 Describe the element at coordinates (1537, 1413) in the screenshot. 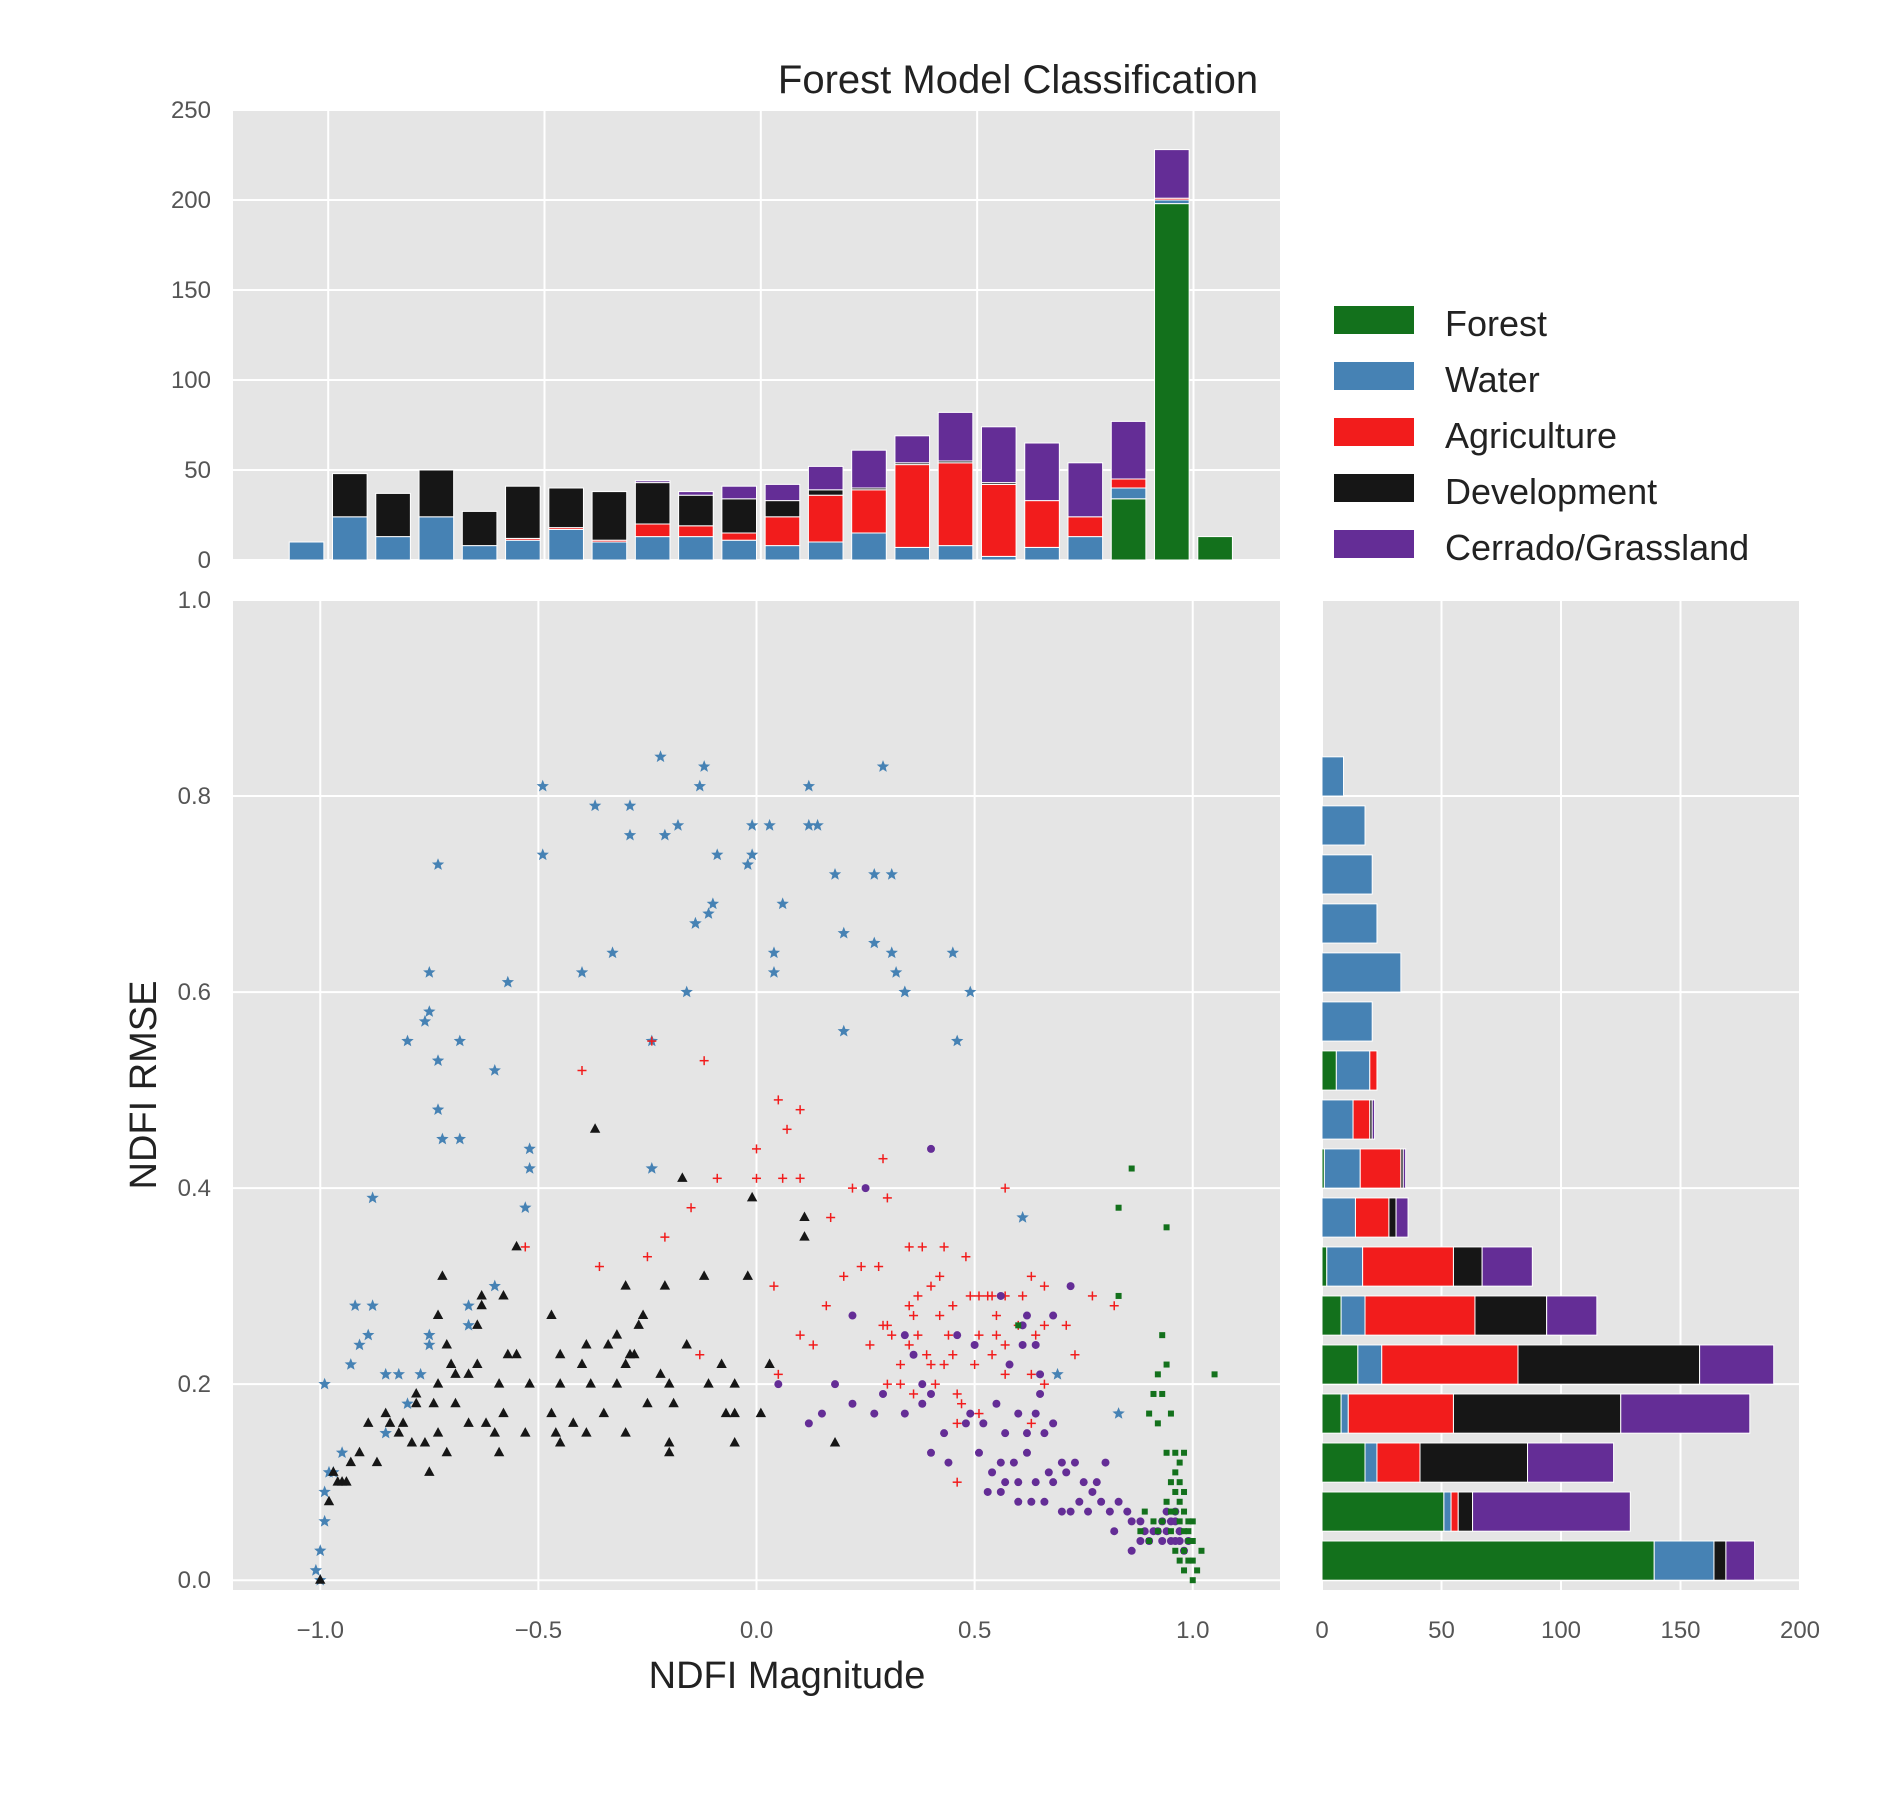

I see `right-bar-segment-development` at that location.